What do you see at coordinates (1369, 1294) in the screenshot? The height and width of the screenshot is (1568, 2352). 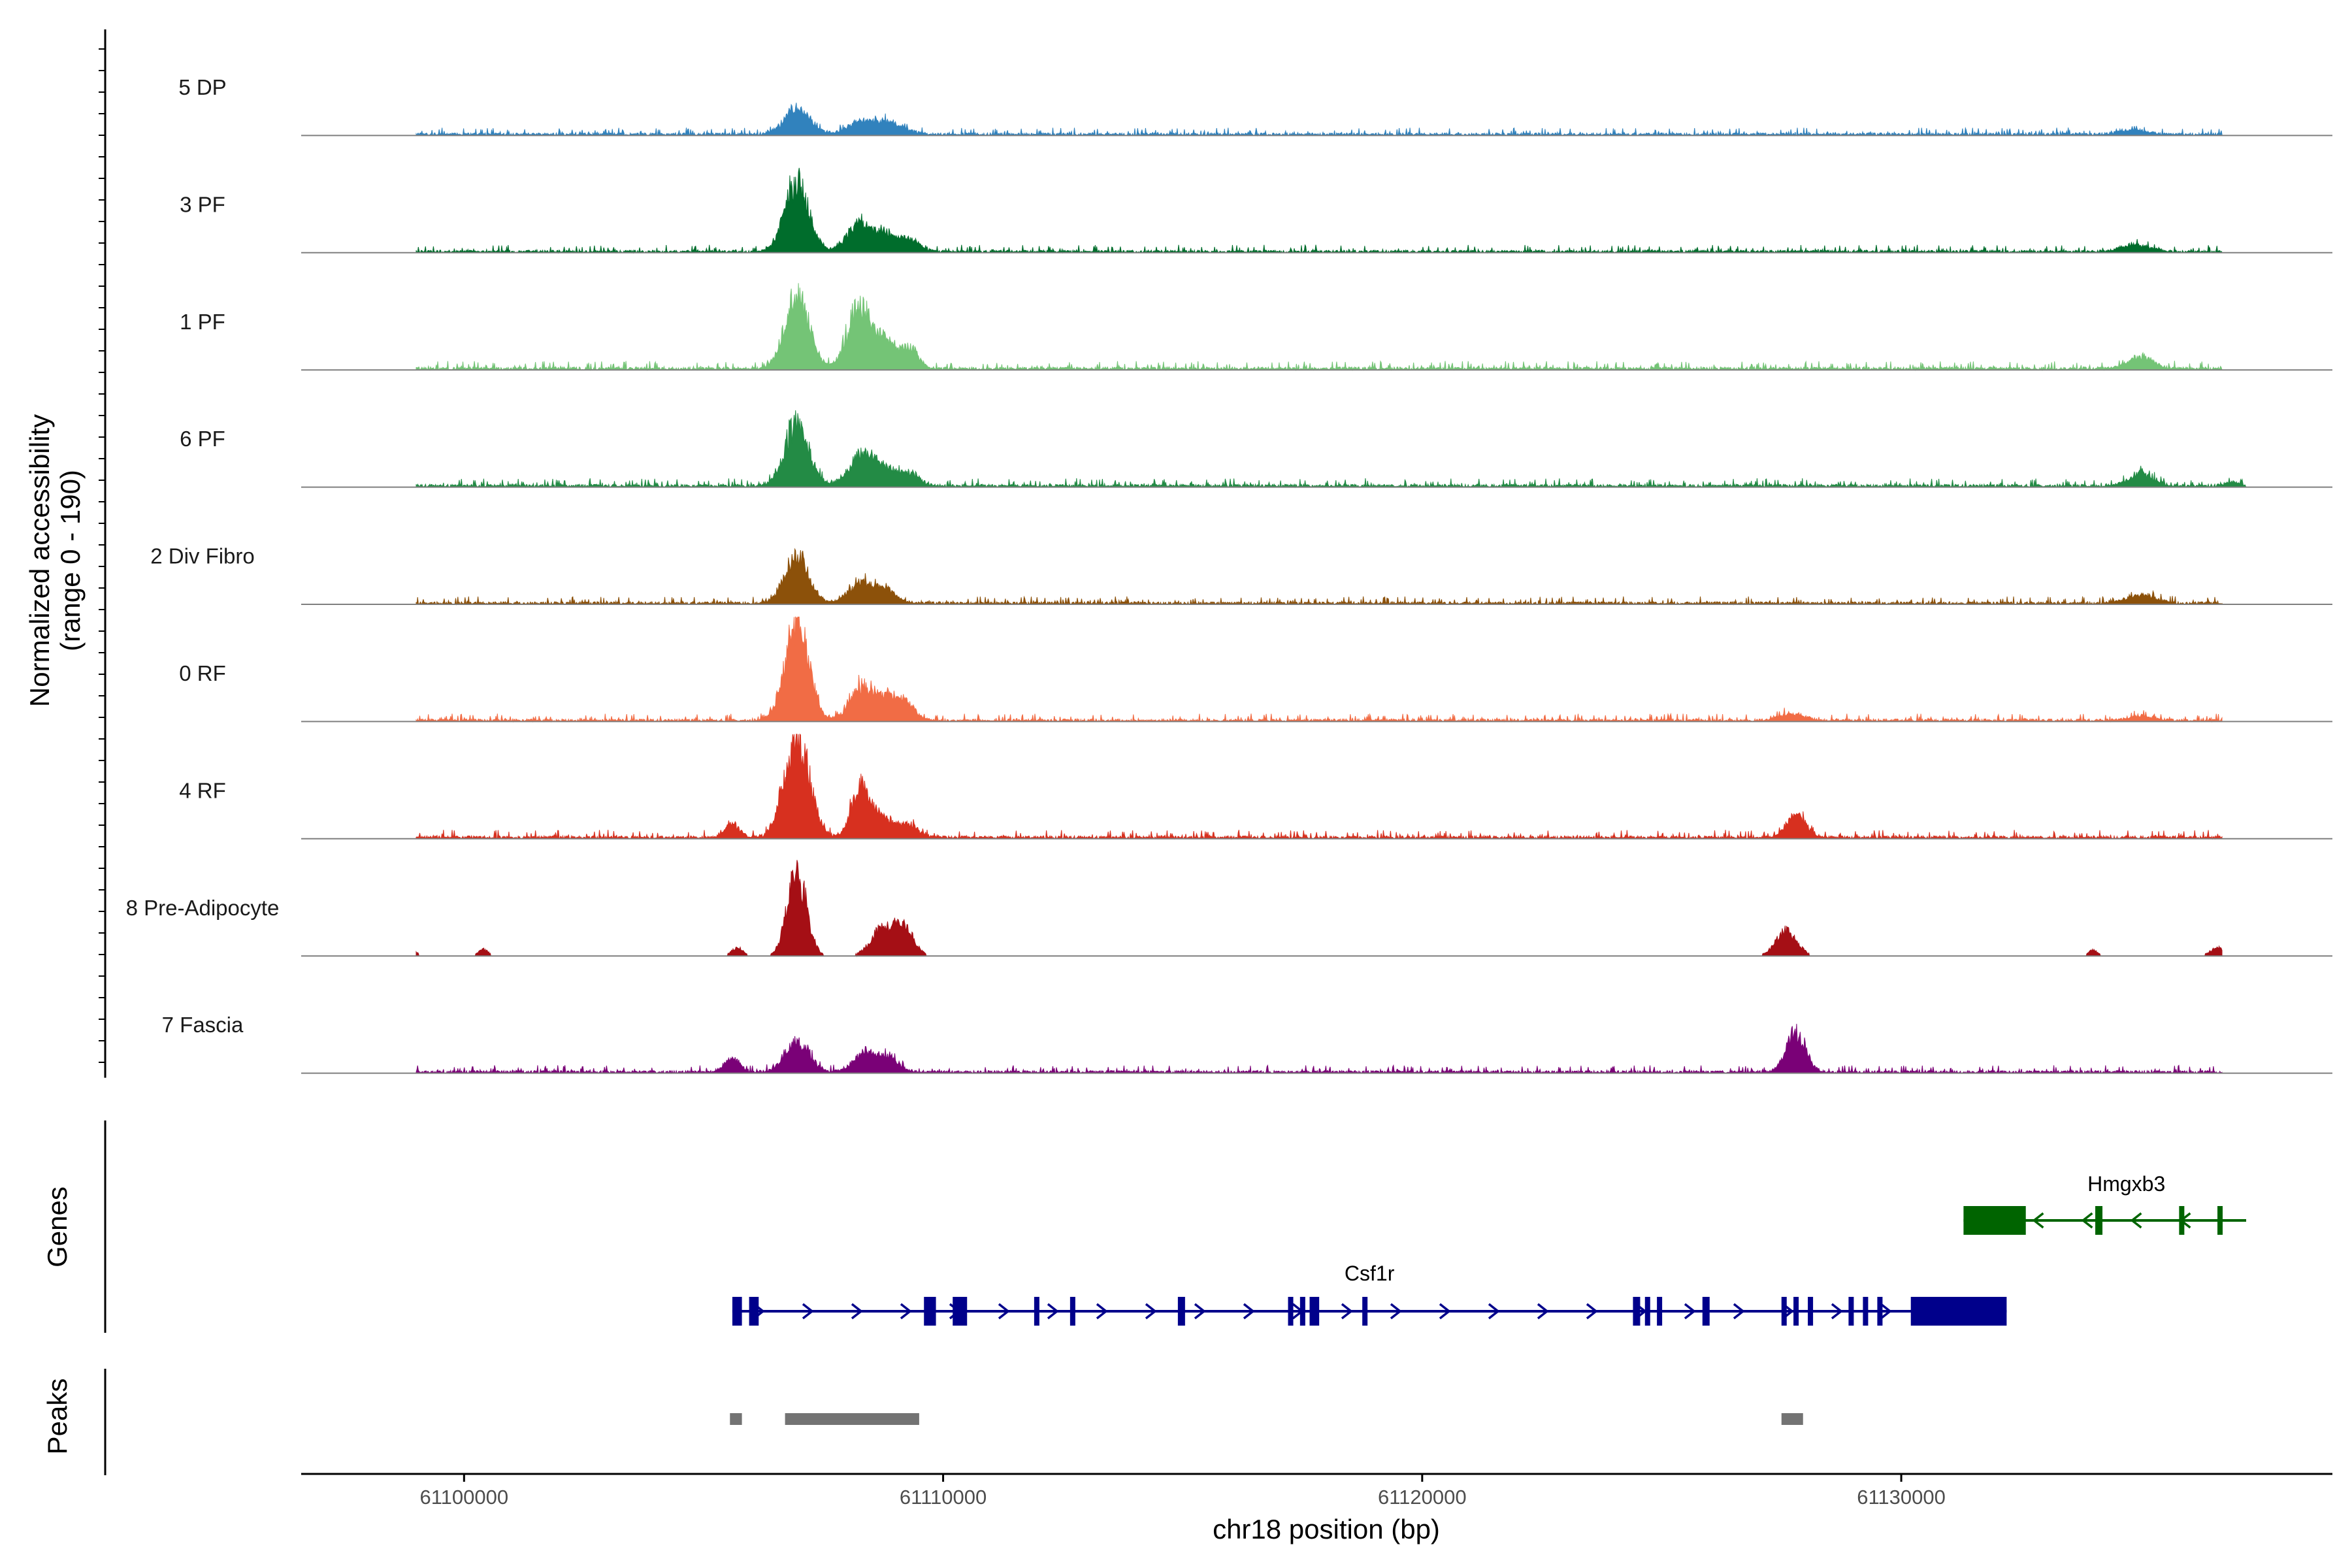 I see `gene-csf1r: Csf1r` at bounding box center [1369, 1294].